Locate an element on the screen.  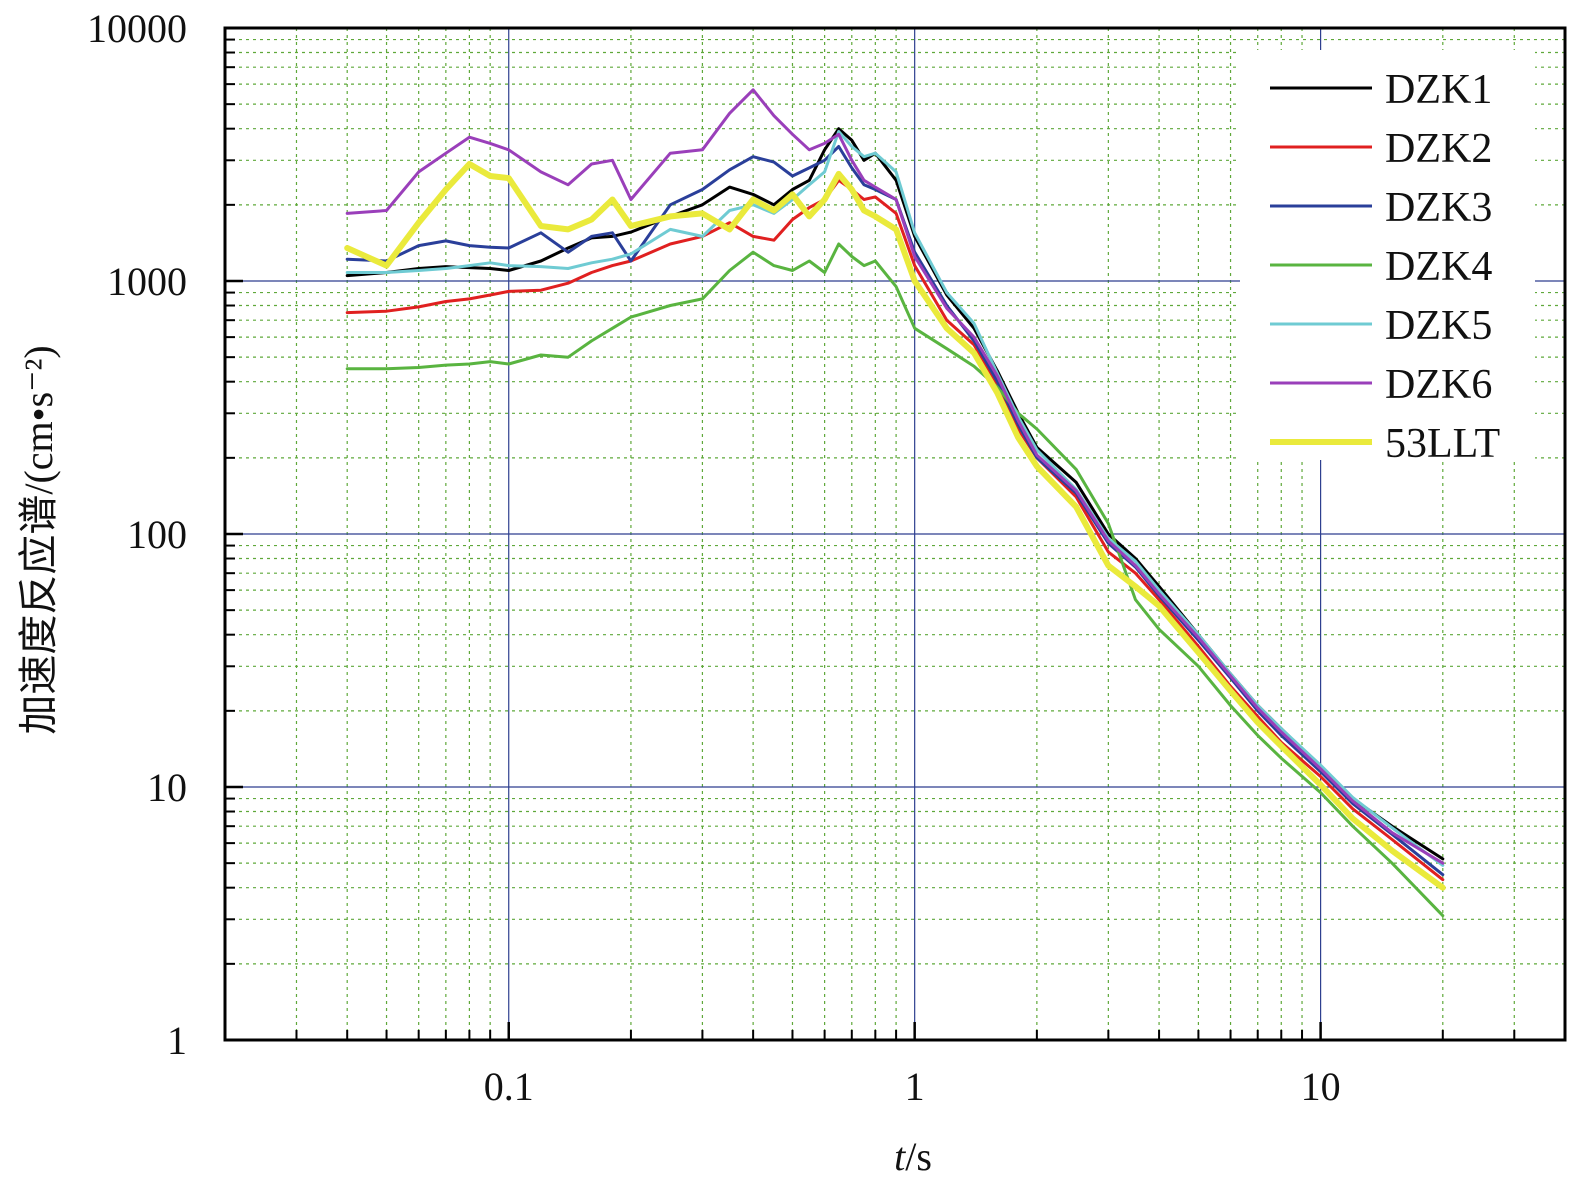
legend-background is located at coordinates (1387, 255).